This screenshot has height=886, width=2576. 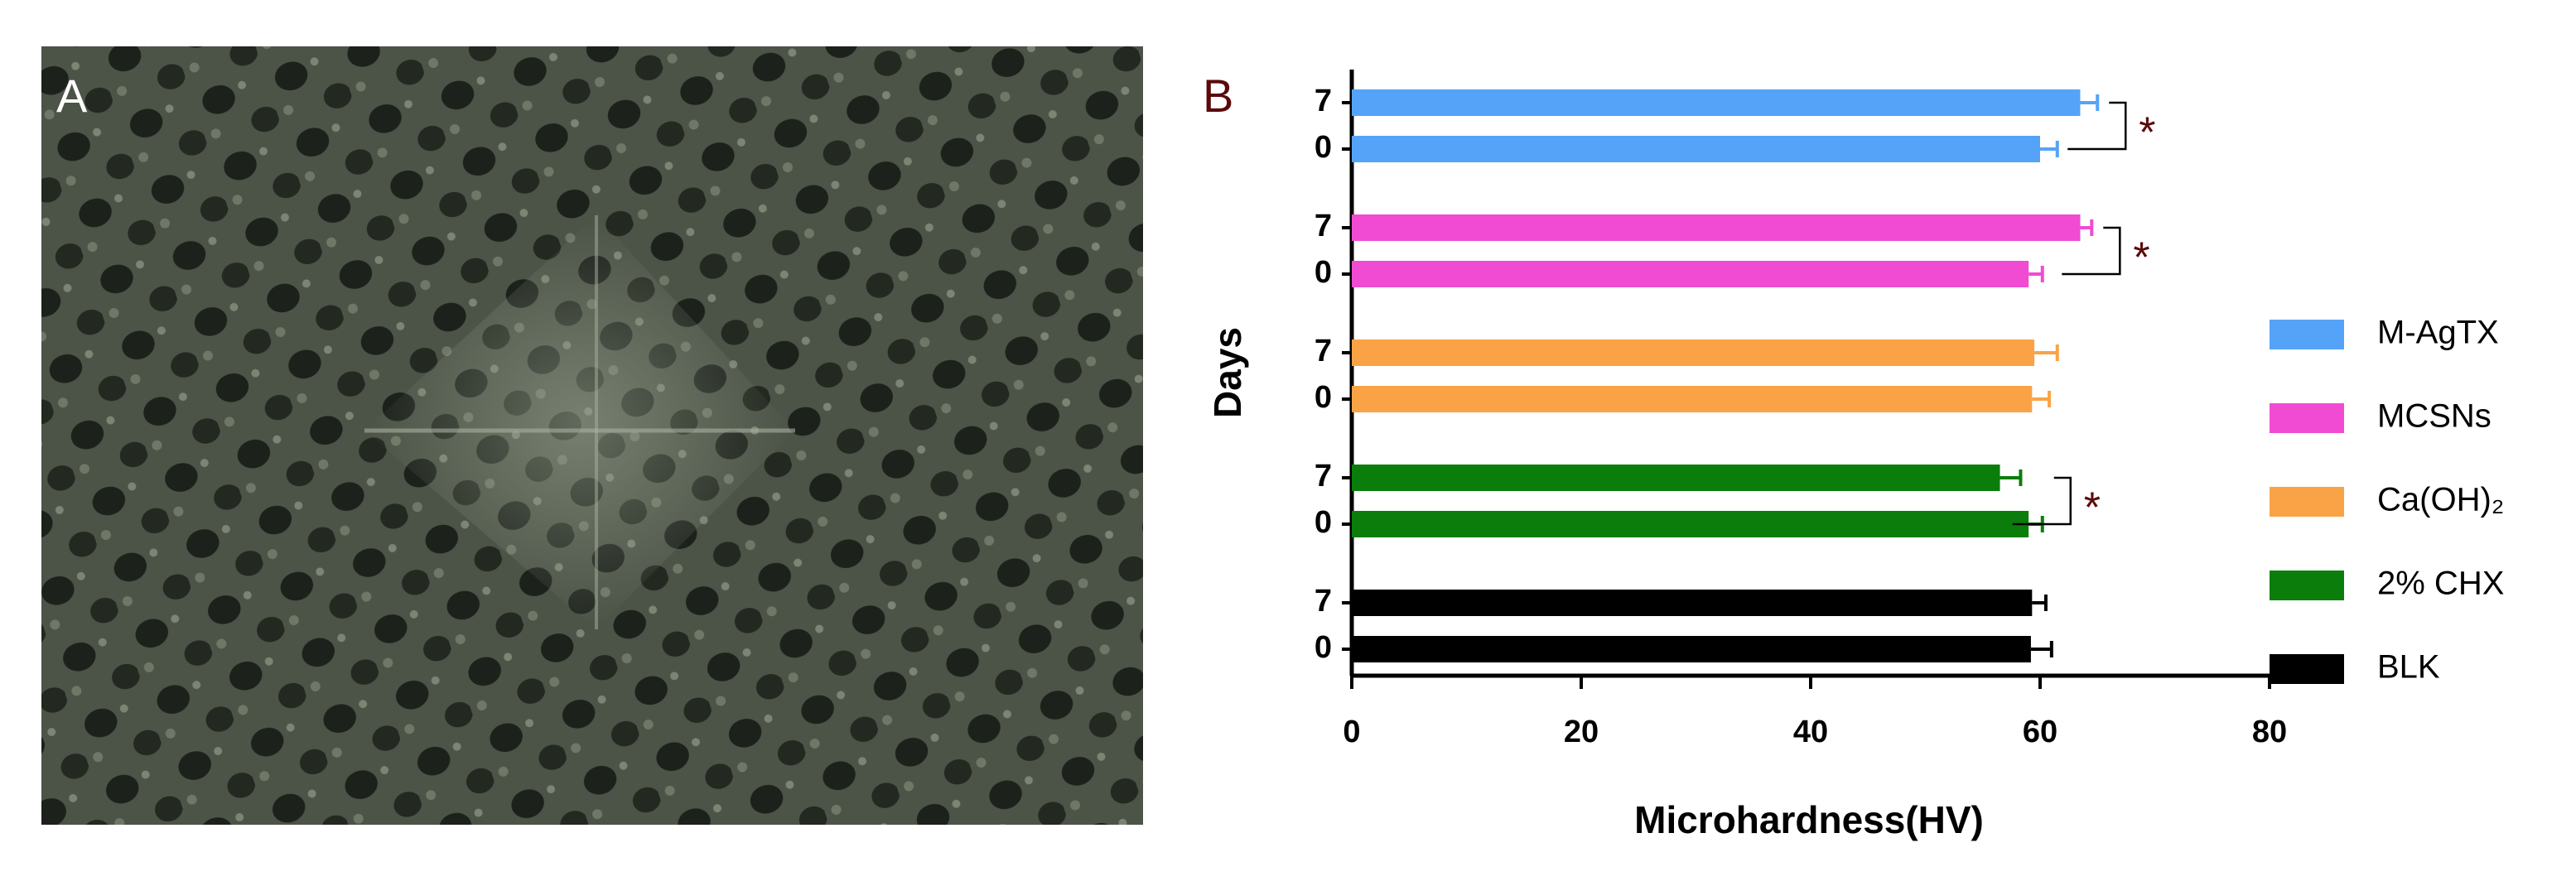 What do you see at coordinates (1351, 732) in the screenshot?
I see `x-tick-label: 0` at bounding box center [1351, 732].